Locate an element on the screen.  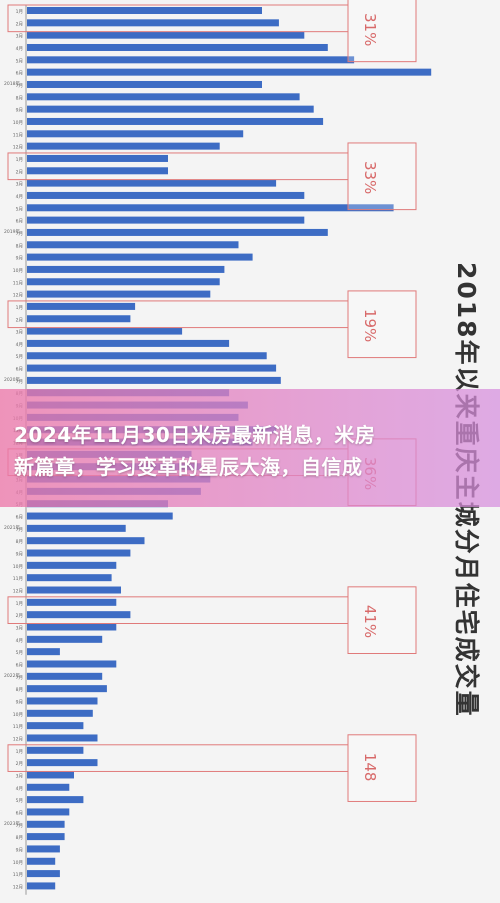
year-label: 2019年 is located at coordinates (12, 231).